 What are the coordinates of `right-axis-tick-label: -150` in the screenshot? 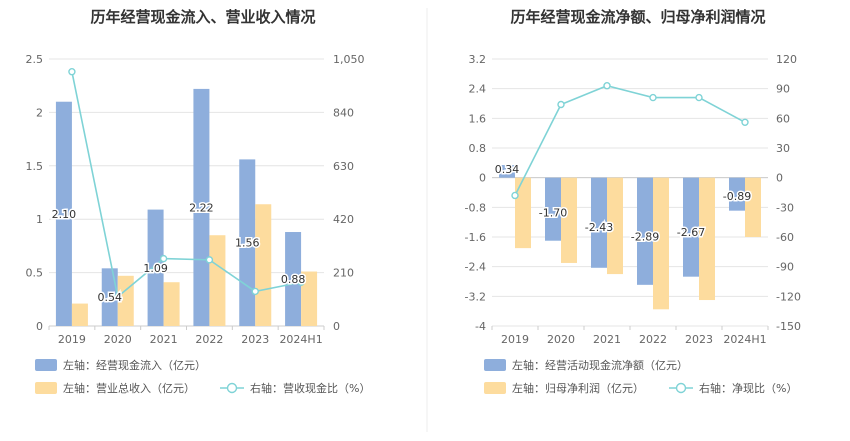 It's located at (788, 326).